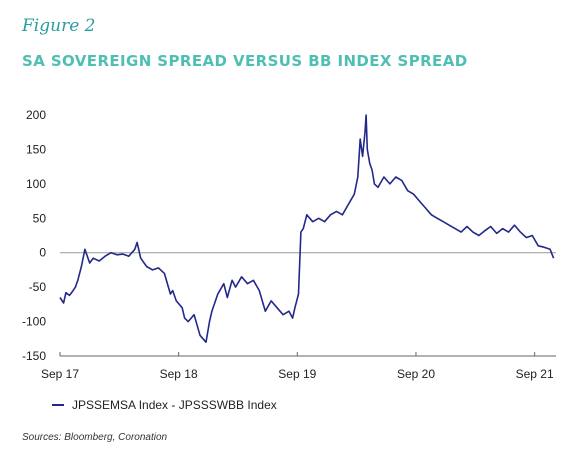  I want to click on y-tick-label: 200, so click(36, 115).